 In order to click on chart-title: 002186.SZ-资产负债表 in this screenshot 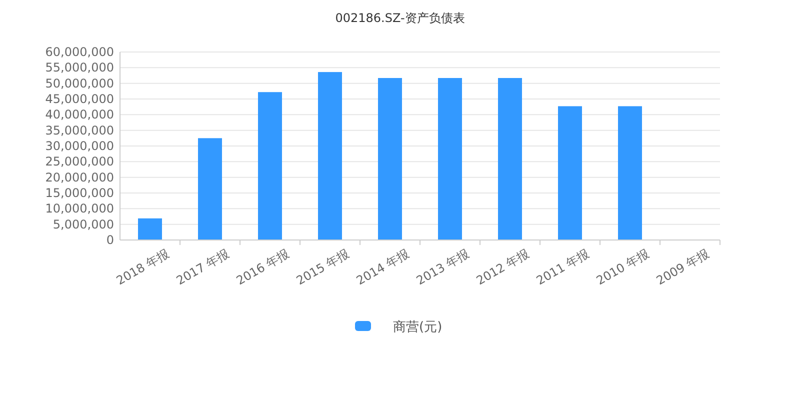, I will do `click(400, 18)`.